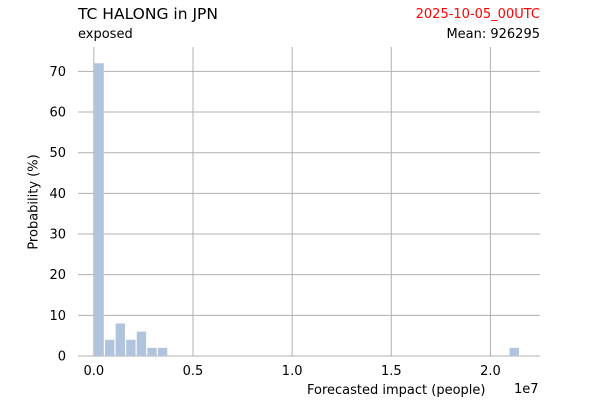  I want to click on x-tick-label: 1.5, so click(391, 371).